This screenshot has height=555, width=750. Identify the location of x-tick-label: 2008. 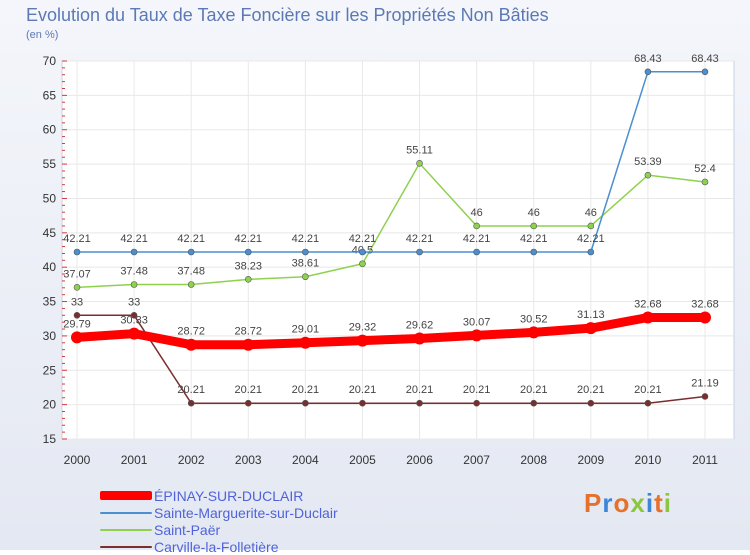
(533, 460).